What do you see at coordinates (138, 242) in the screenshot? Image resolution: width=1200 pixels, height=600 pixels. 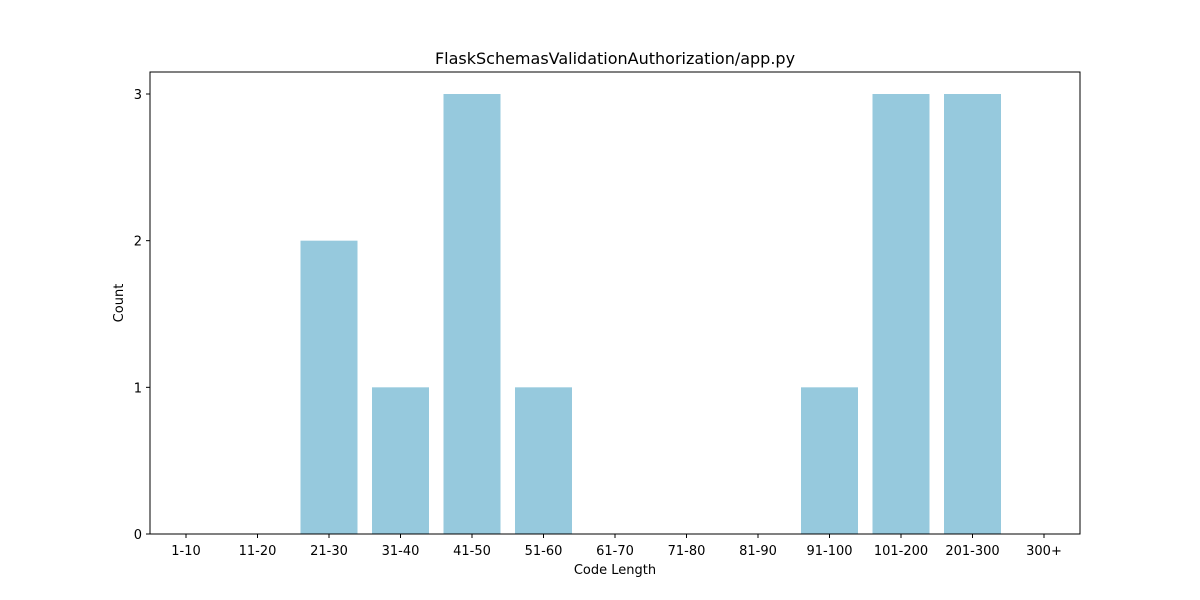 I see `y-tick-label: 2` at bounding box center [138, 242].